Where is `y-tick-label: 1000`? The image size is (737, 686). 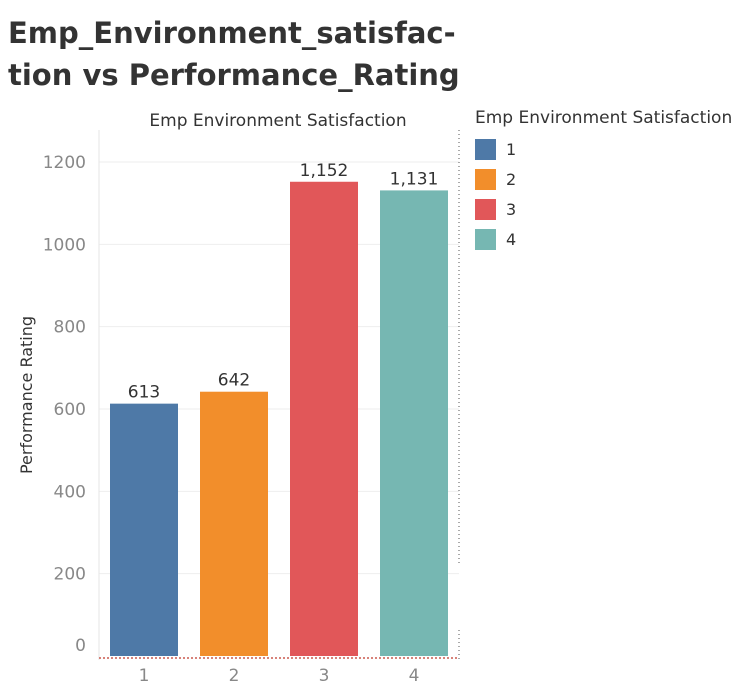
y-tick-label: 1000 is located at coordinates (64, 245).